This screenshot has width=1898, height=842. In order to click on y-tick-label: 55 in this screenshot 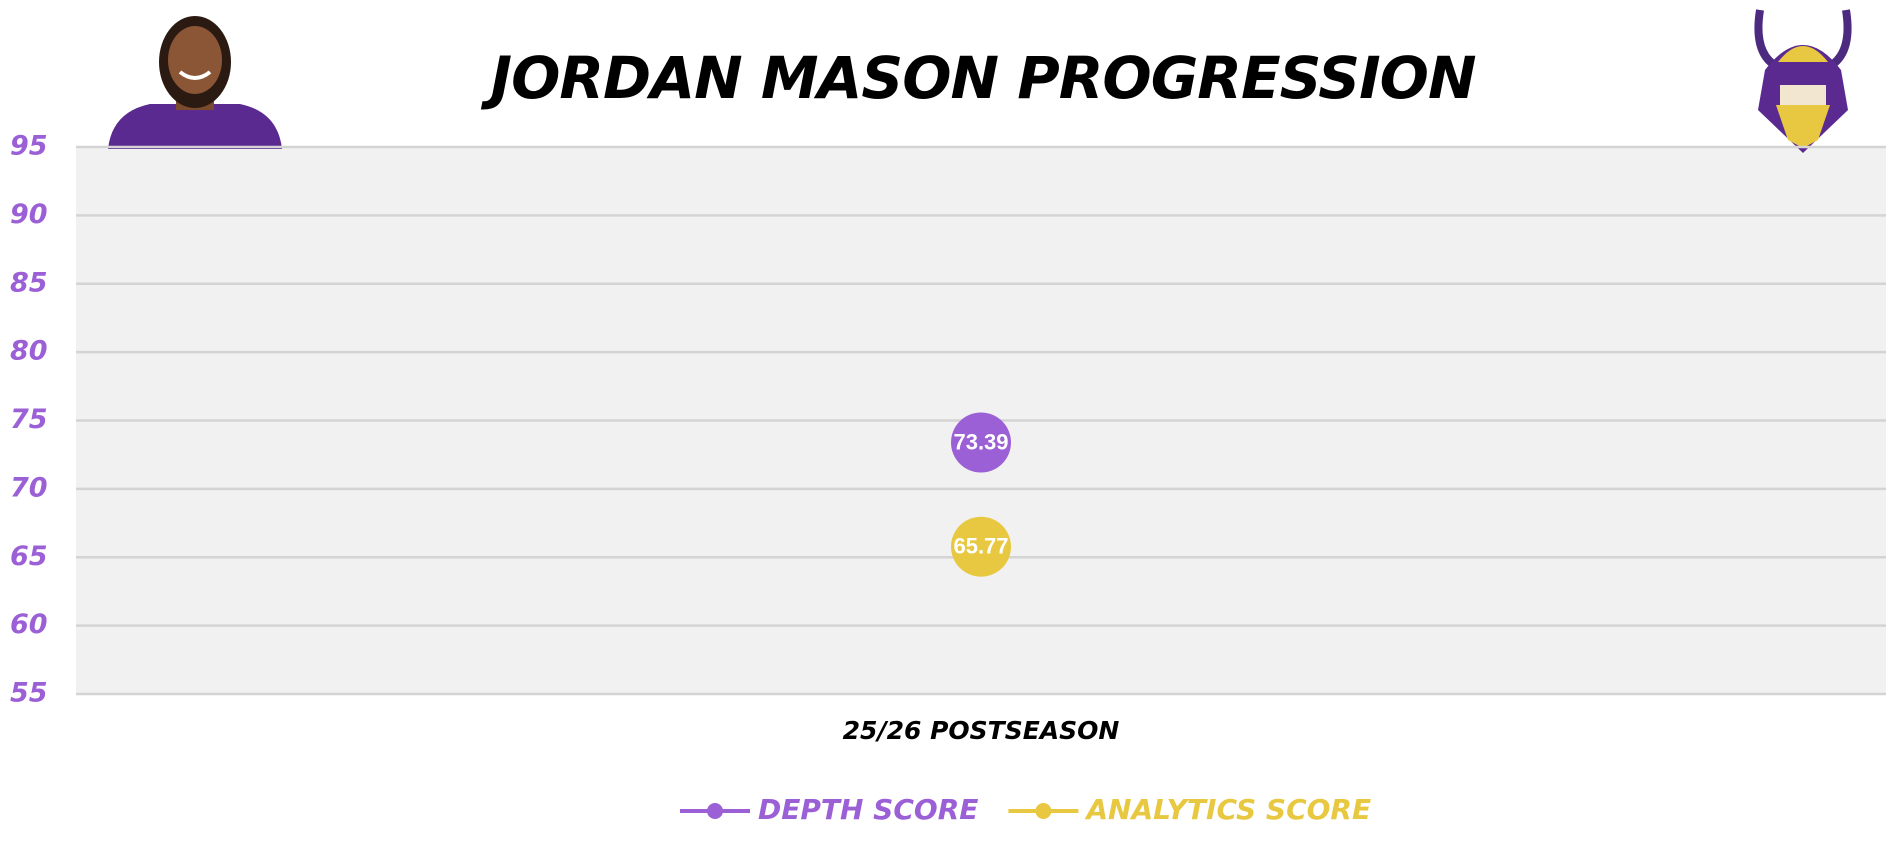, I will do `click(29, 693)`.